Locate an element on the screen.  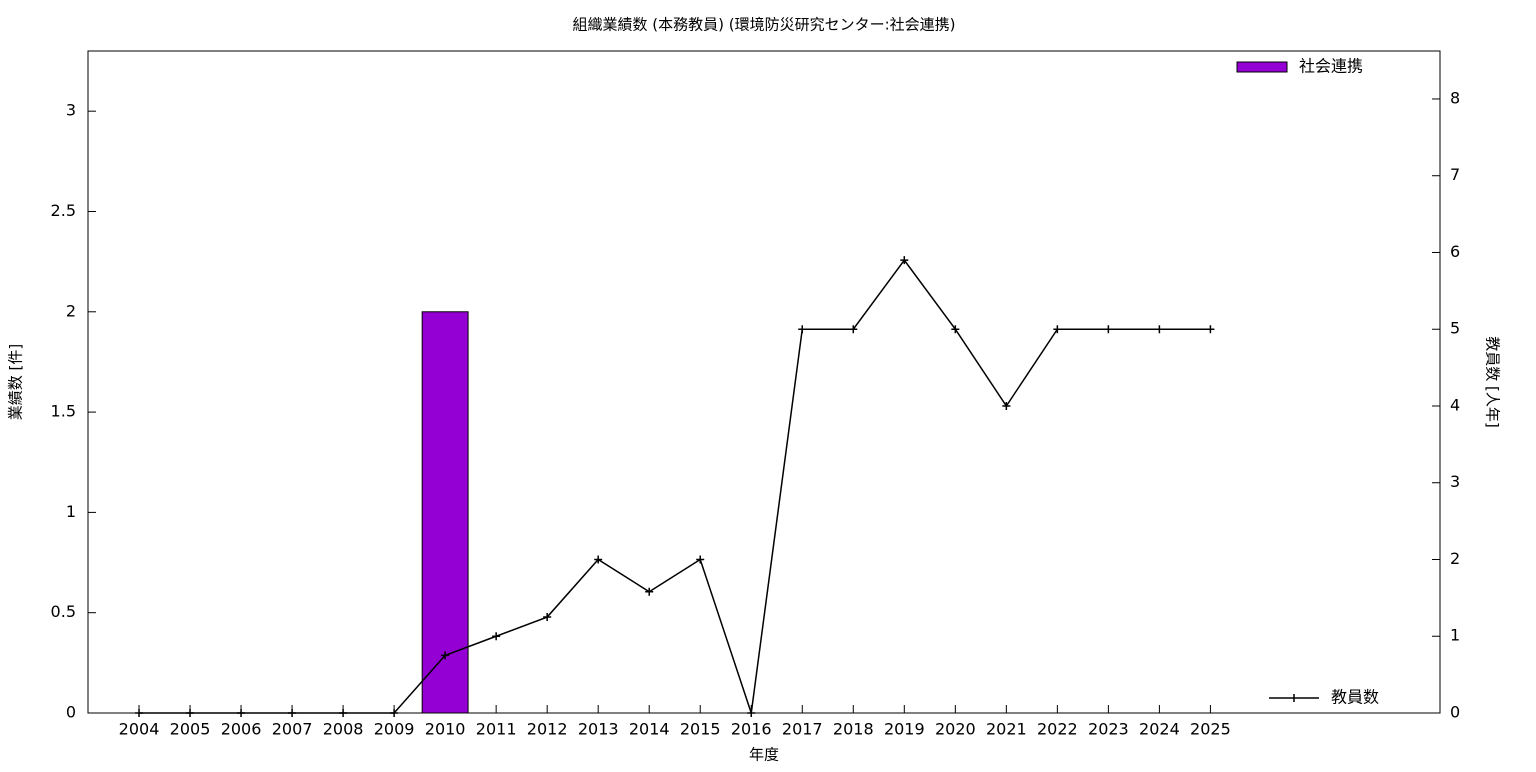
y2-tick-label: 4 is located at coordinates (1455, 404).